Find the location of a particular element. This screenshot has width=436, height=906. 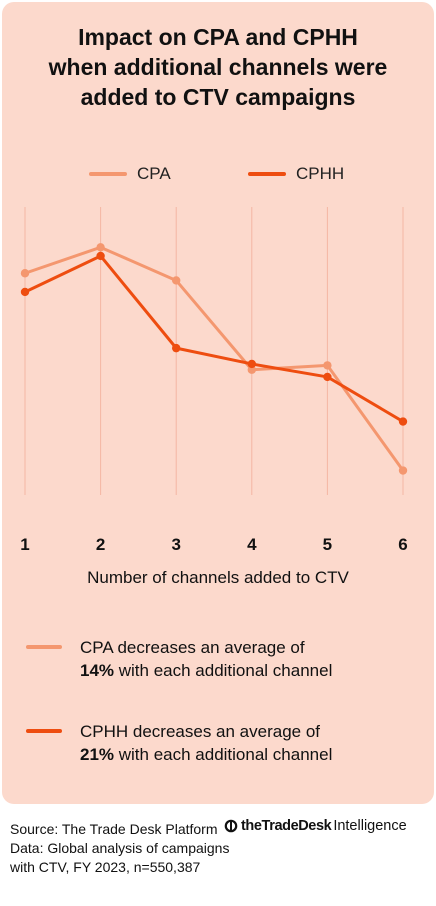

x-tick-label: 3 is located at coordinates (175, 544).